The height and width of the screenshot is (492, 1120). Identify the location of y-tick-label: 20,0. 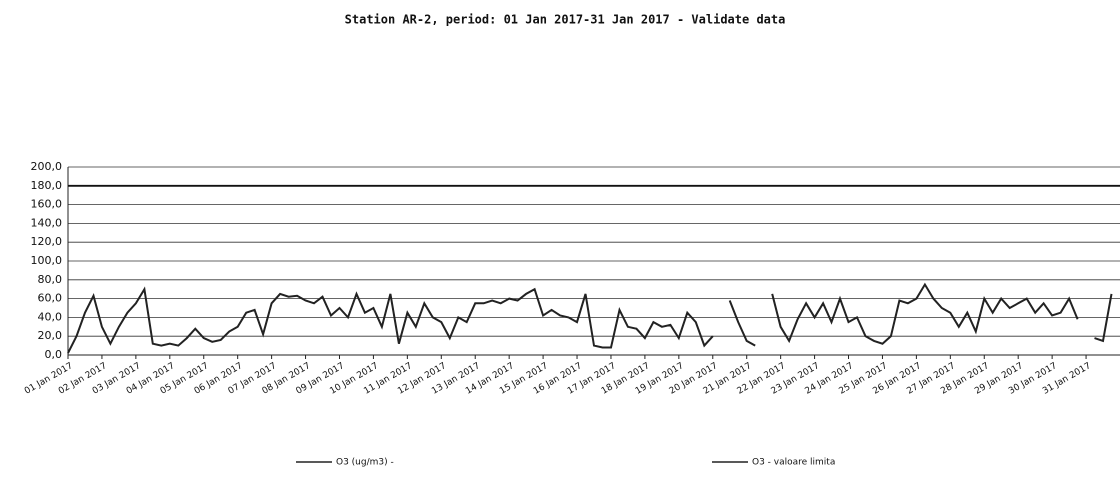
(50, 335).